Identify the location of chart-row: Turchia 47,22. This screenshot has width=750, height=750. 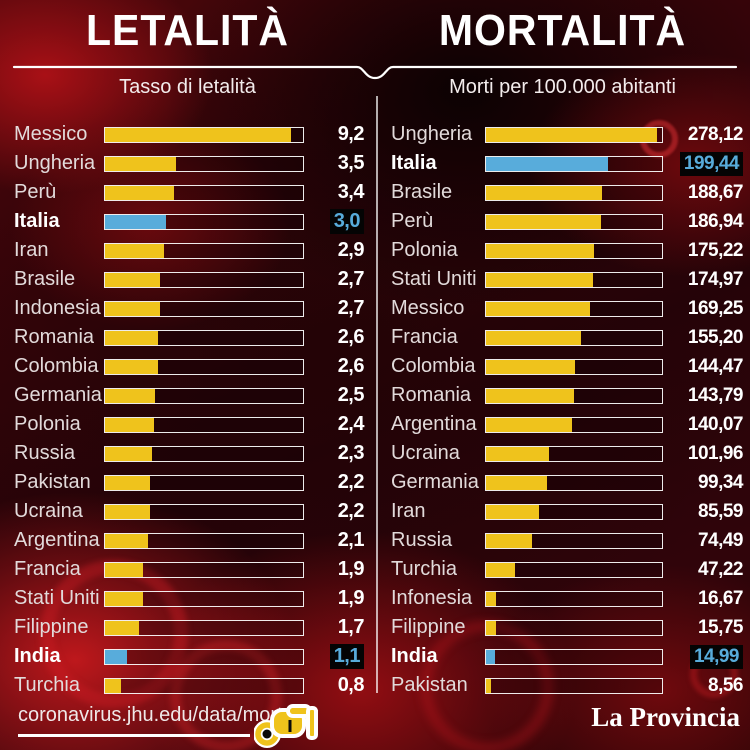
(567, 569).